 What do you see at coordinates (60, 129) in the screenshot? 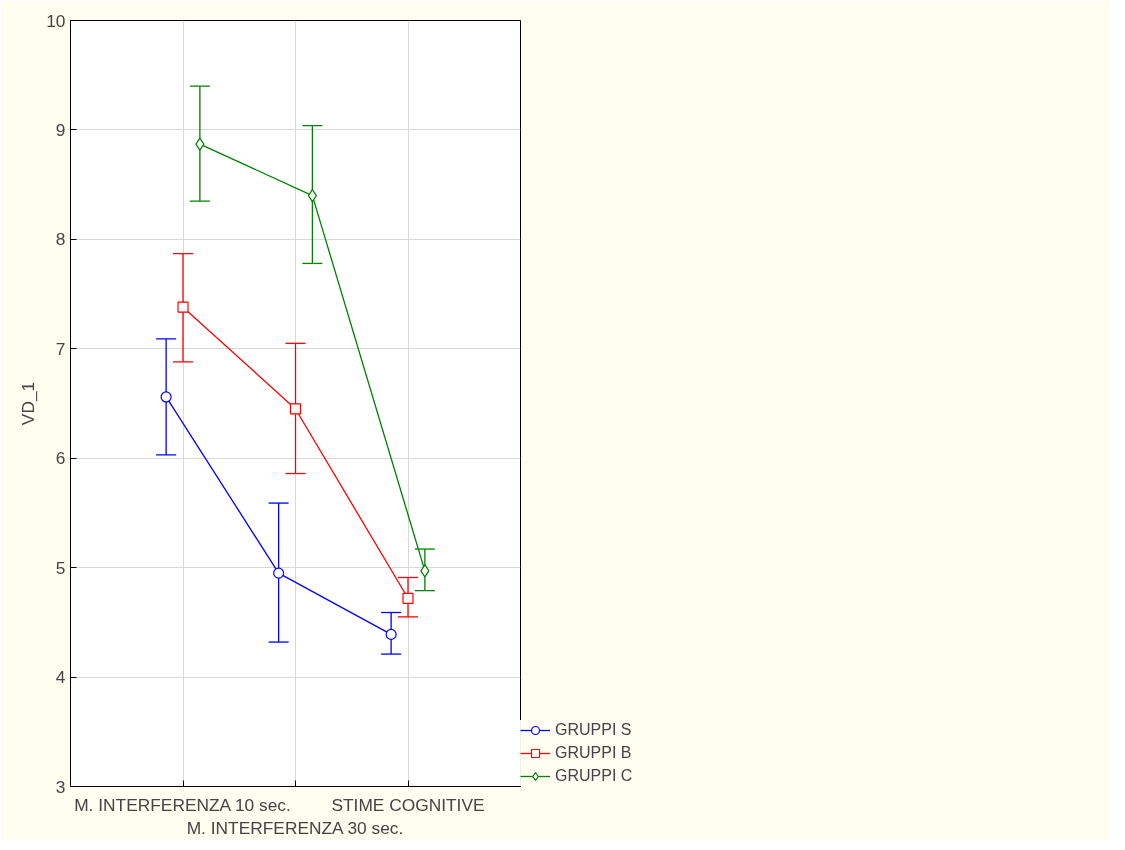
I see `y-tick-label: 9` at bounding box center [60, 129].